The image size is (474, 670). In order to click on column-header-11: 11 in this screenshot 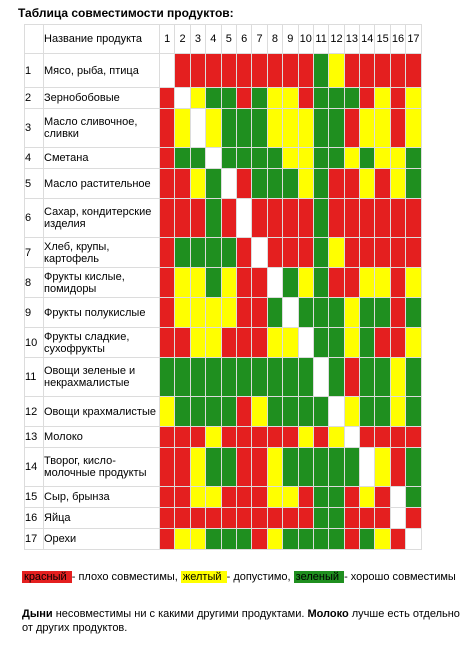, I will do `click(321, 39)`.